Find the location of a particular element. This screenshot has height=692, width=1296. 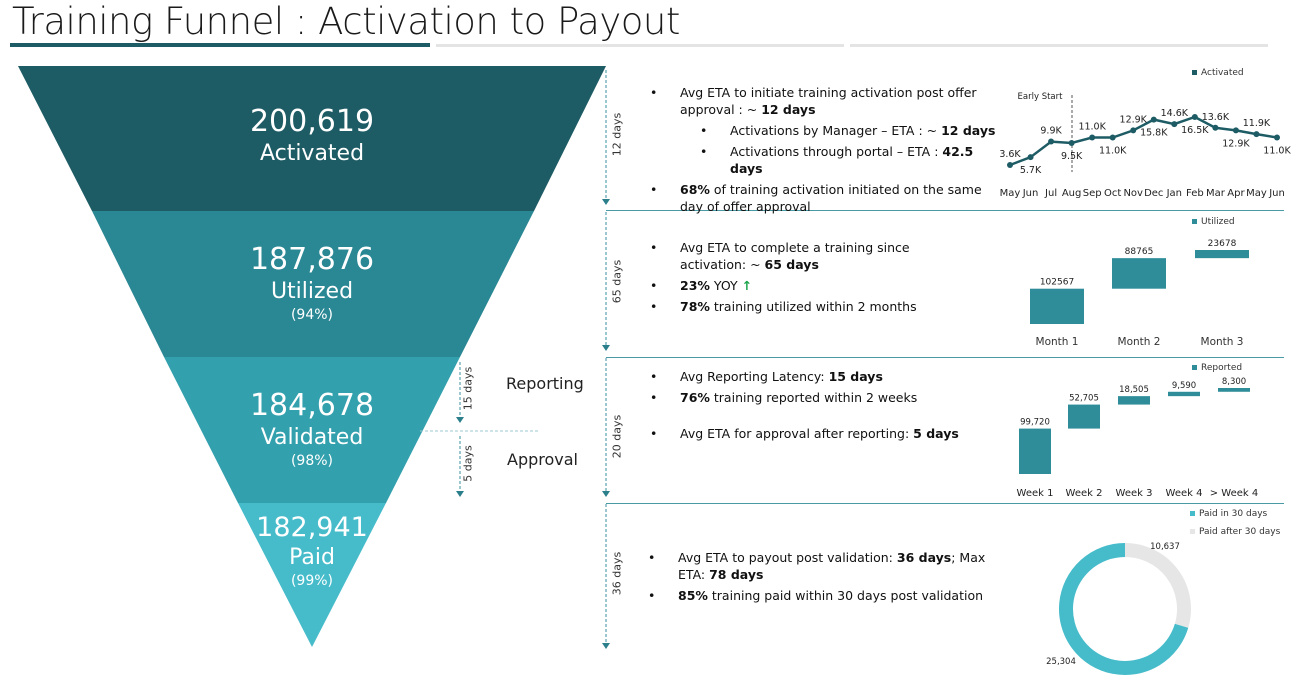

legend-utilized: Utilized is located at coordinates (1213, 222).